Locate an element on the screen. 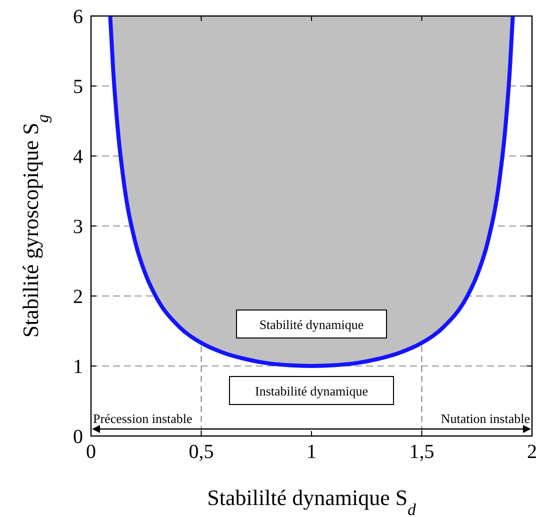  annotation: Précession instable is located at coordinates (143, 418).